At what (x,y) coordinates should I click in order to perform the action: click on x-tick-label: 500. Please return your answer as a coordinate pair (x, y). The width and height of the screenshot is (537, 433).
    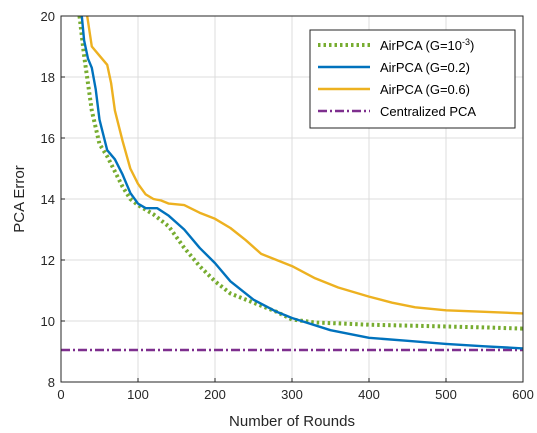
    Looking at the image, I should click on (446, 394).